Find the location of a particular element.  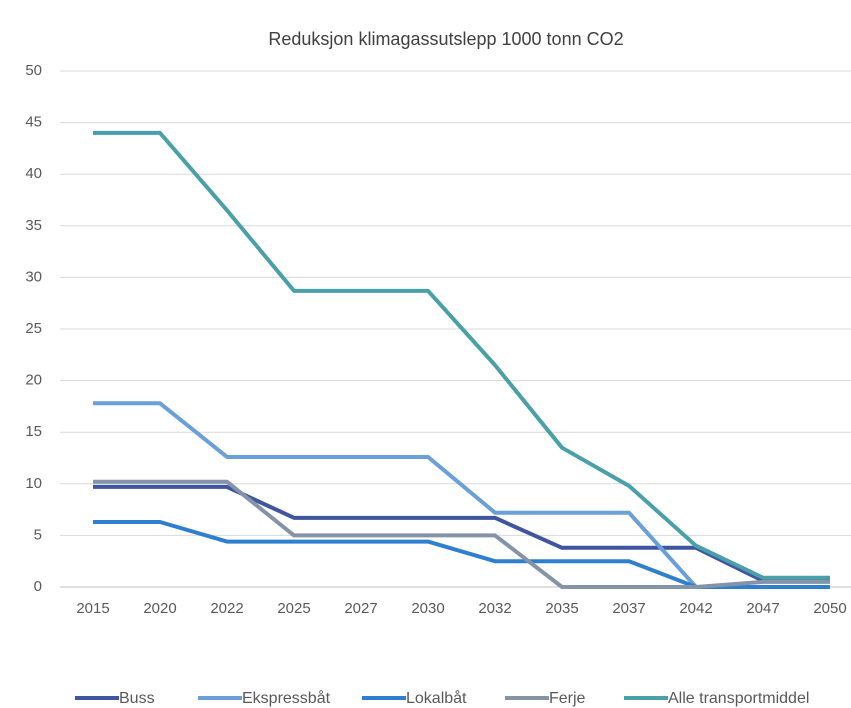

y-tick-label: 20 is located at coordinates (33, 380).